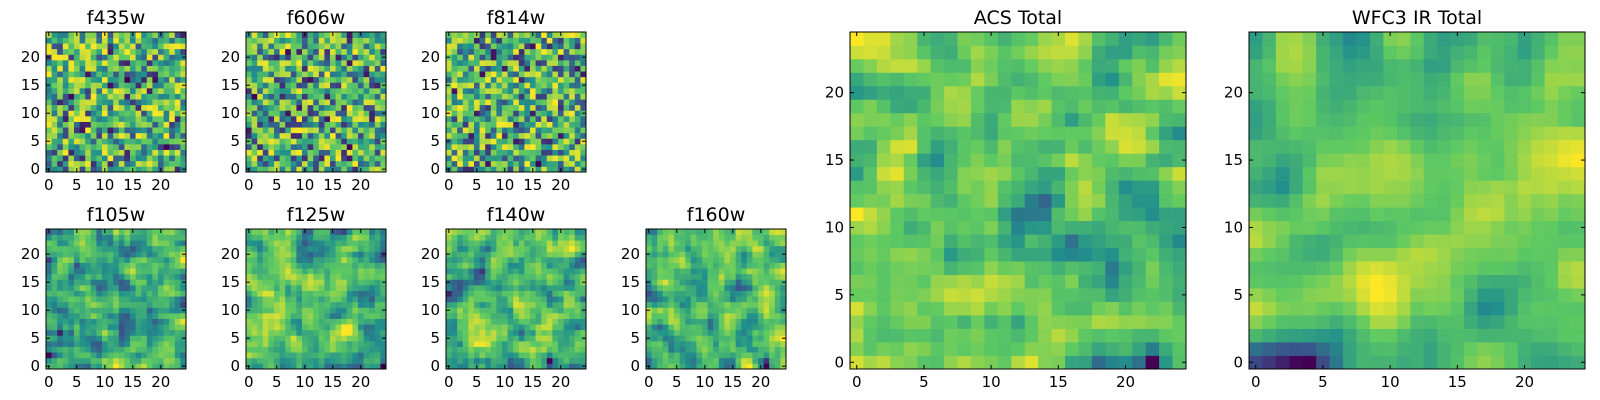  Describe the element at coordinates (516, 299) in the screenshot. I see `axes-frame` at that location.